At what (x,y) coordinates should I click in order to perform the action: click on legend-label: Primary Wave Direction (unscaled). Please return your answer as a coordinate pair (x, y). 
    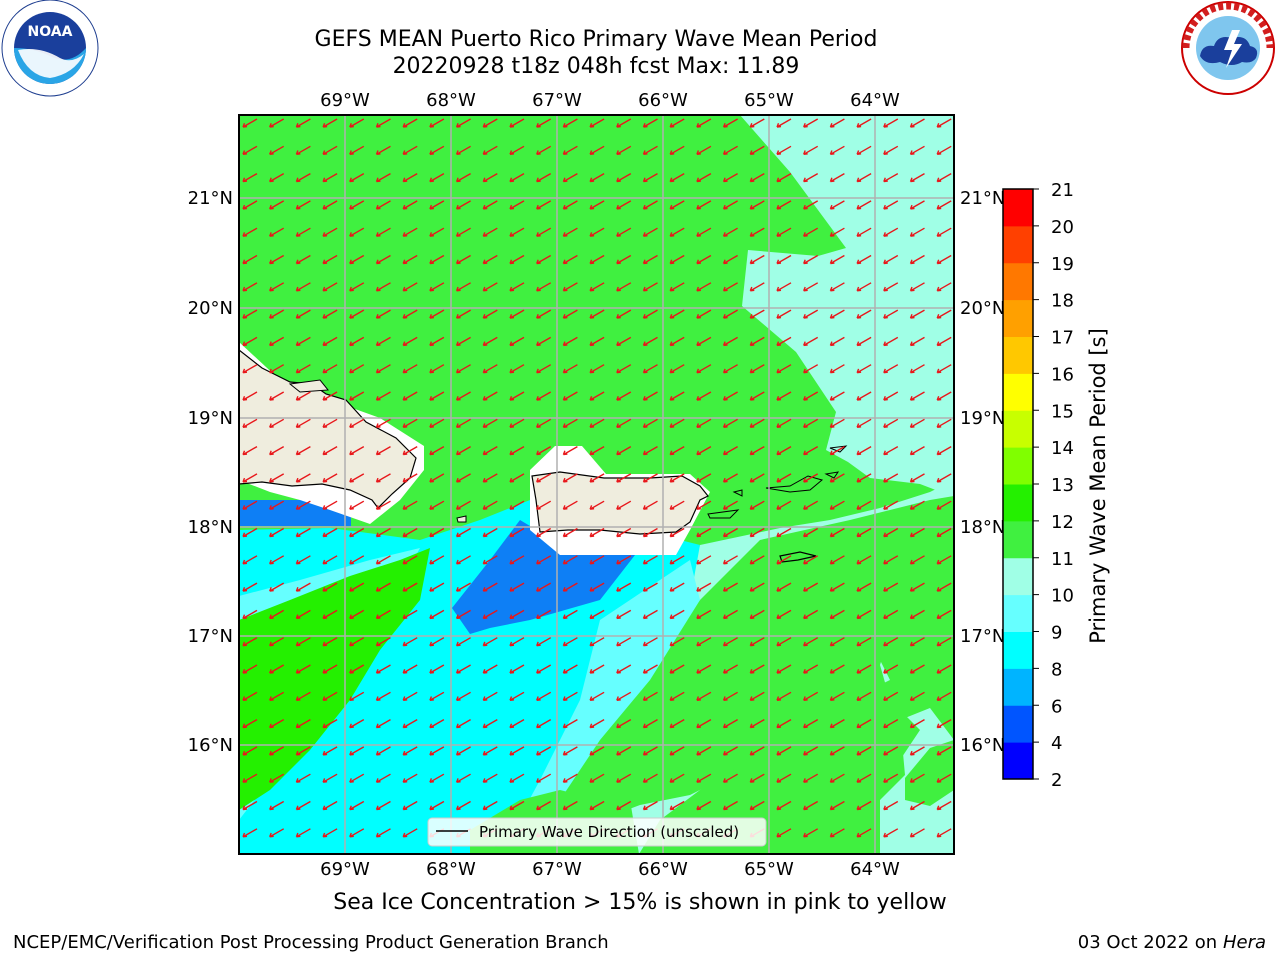
    Looking at the image, I should click on (609, 832).